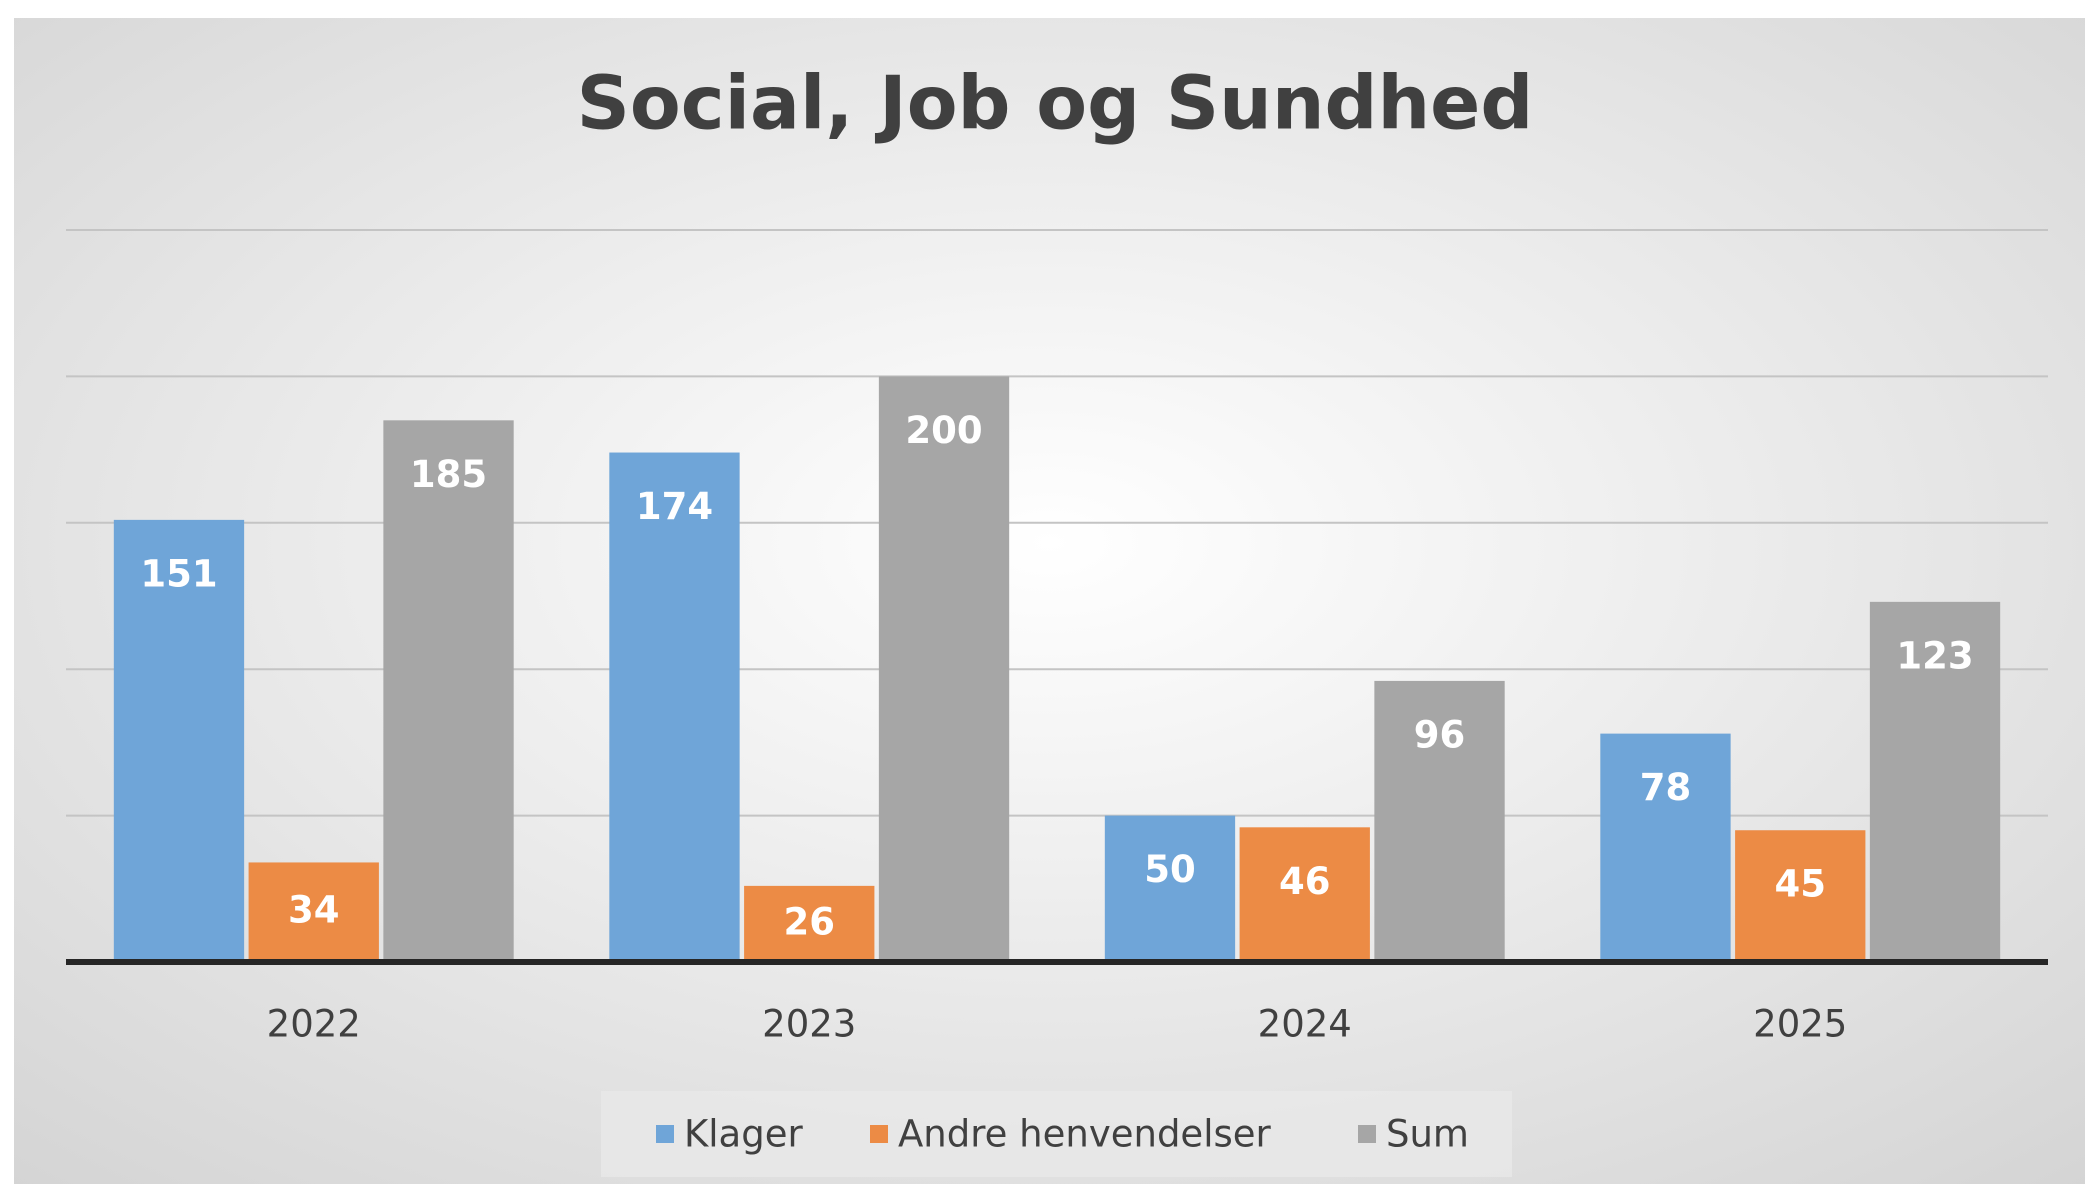 Image resolution: width=2085 pixels, height=1184 pixels. Describe the element at coordinates (943, 430) in the screenshot. I see `data-label: 200` at that location.